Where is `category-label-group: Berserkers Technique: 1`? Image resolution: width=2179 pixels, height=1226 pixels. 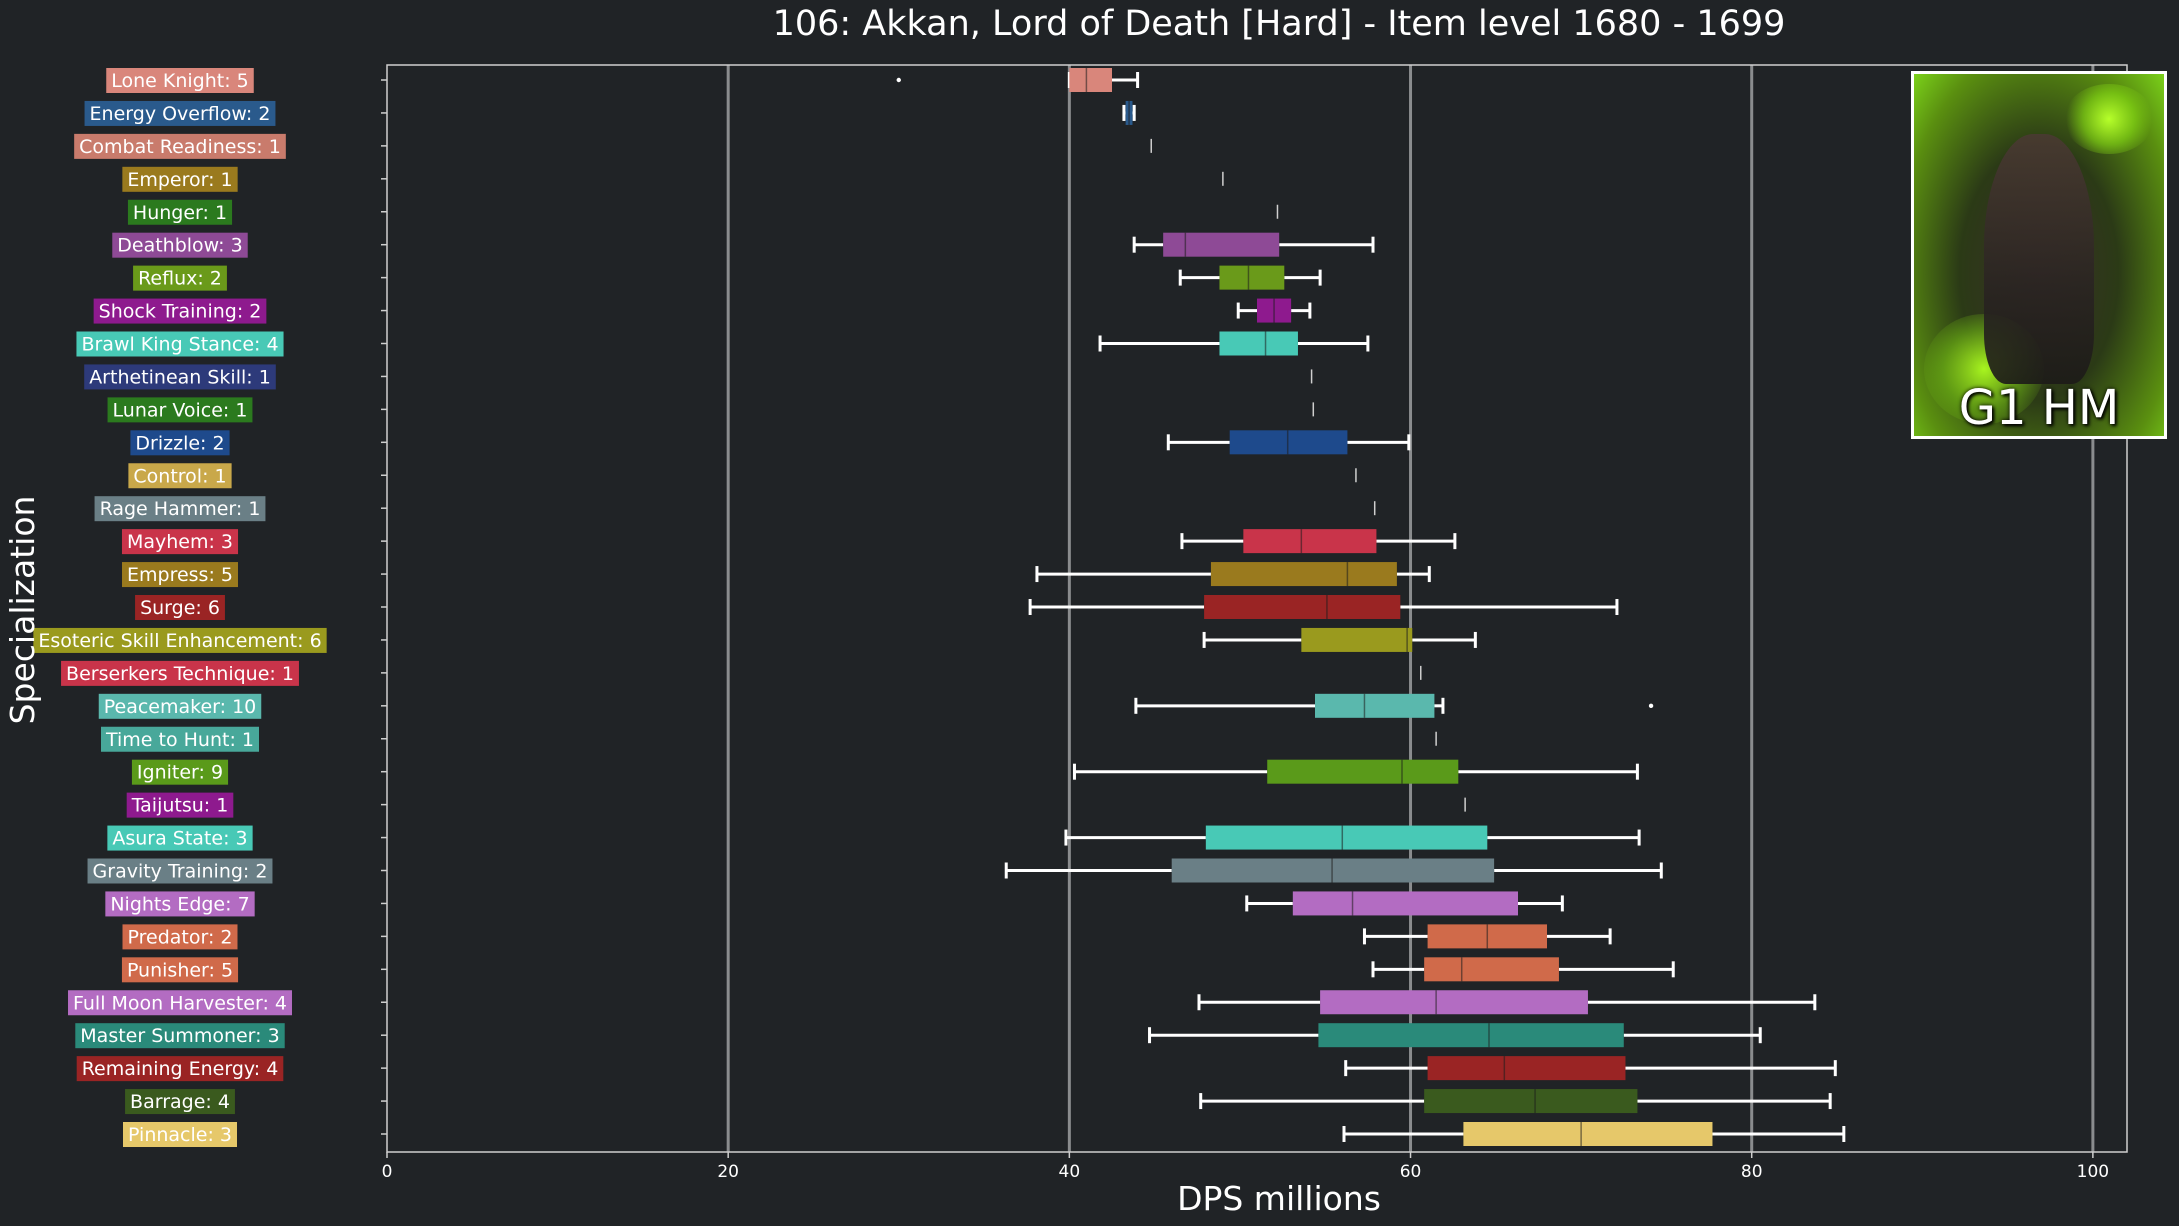 category-label-group: Berserkers Technique: 1 is located at coordinates (180, 673).